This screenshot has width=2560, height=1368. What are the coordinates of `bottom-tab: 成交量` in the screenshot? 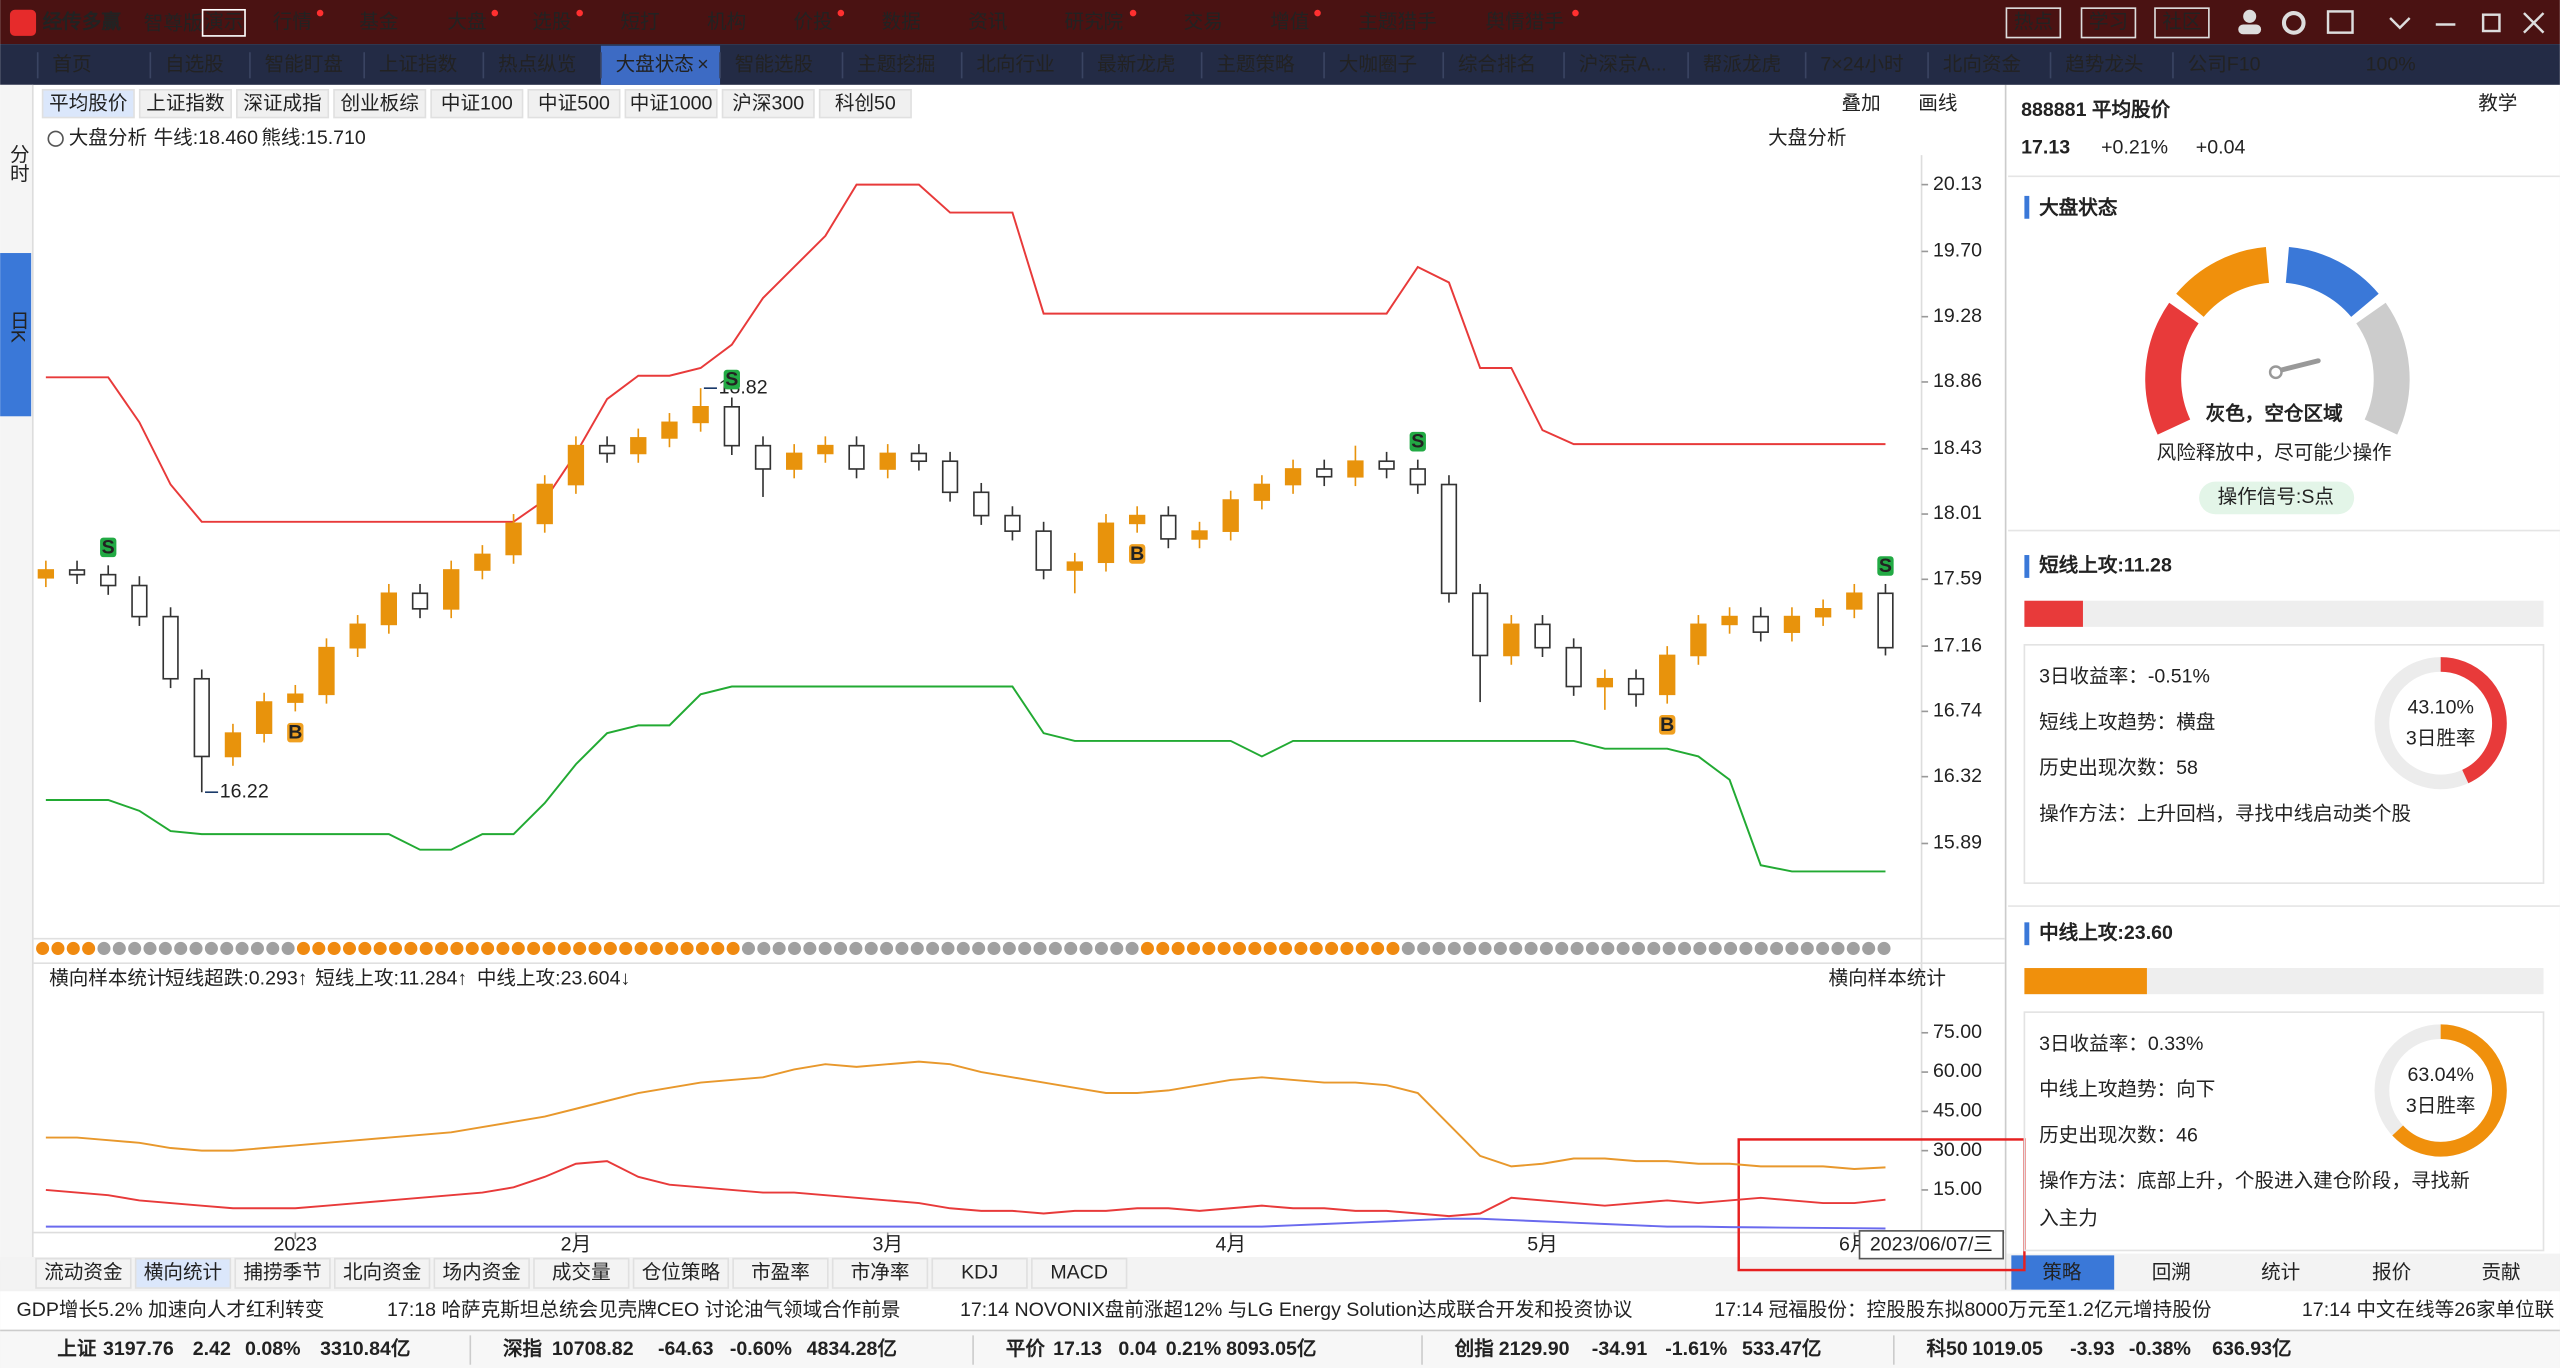 It's located at (581, 1272).